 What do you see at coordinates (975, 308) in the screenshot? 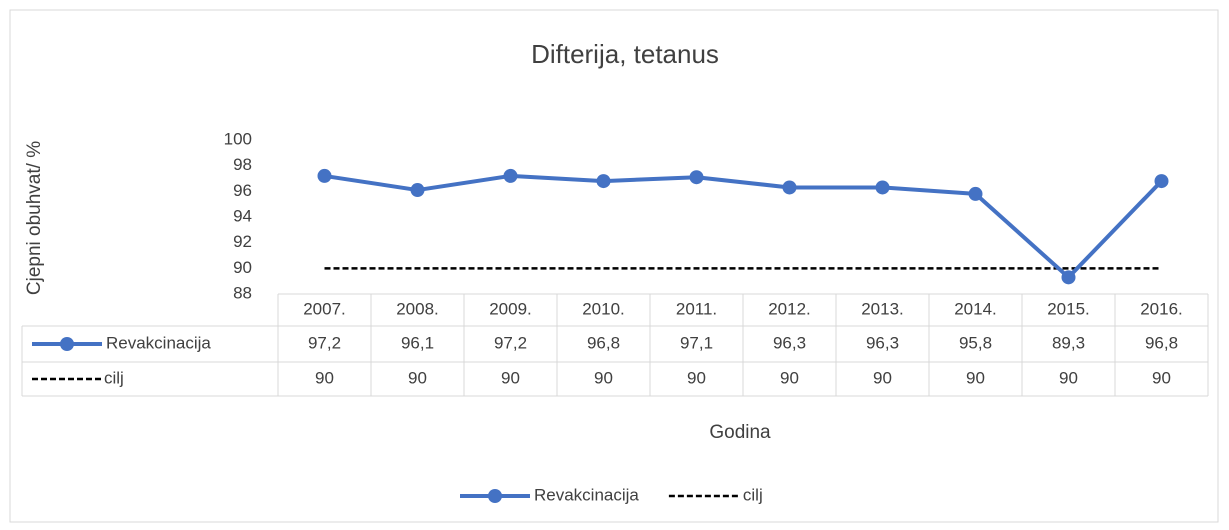
I see `x-tick-label: 2014.` at bounding box center [975, 308].